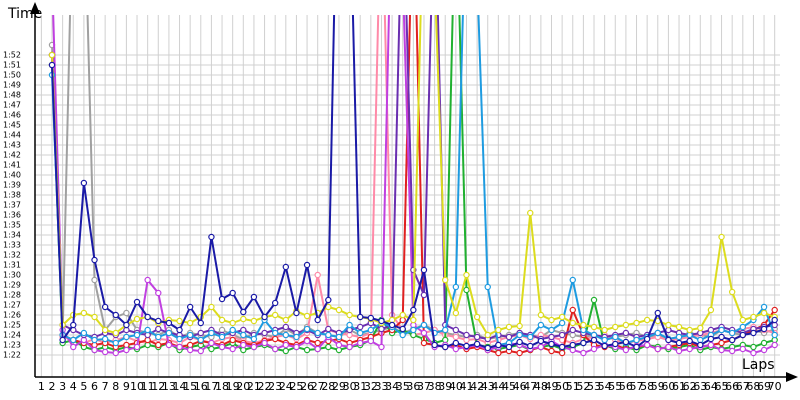 The image size is (800, 400). Describe the element at coordinates (94, 386) in the screenshot. I see `x-tick-label: 6` at that location.